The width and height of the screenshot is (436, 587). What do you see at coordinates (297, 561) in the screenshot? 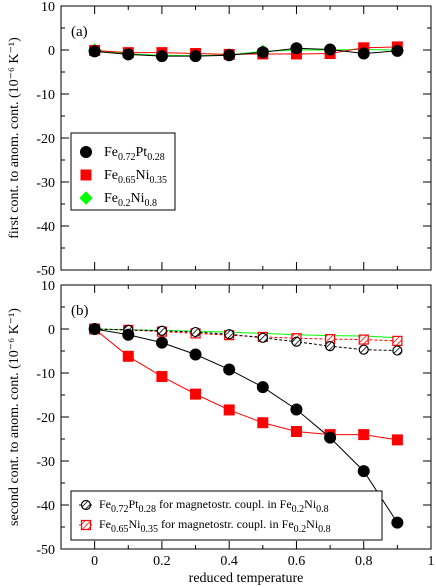
I see `x-tick-label-b: 0.6` at bounding box center [297, 561].